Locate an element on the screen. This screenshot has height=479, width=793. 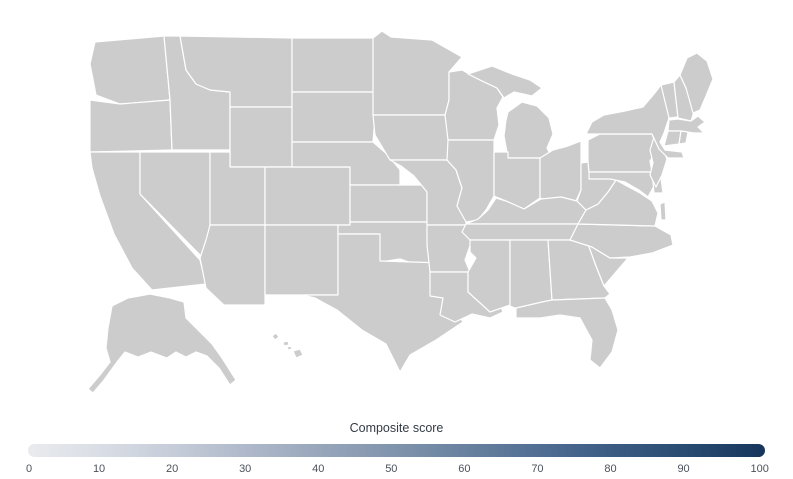
state-maine is located at coordinates (696, 83).